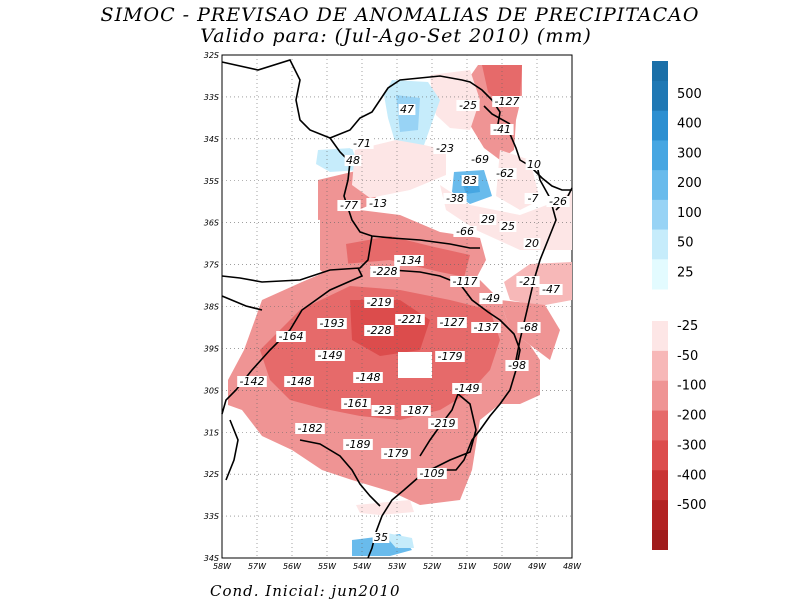 This screenshot has height=612, width=792. Describe the element at coordinates (689, 124) in the screenshot. I see `colorbar-label-positive: 400` at that location.